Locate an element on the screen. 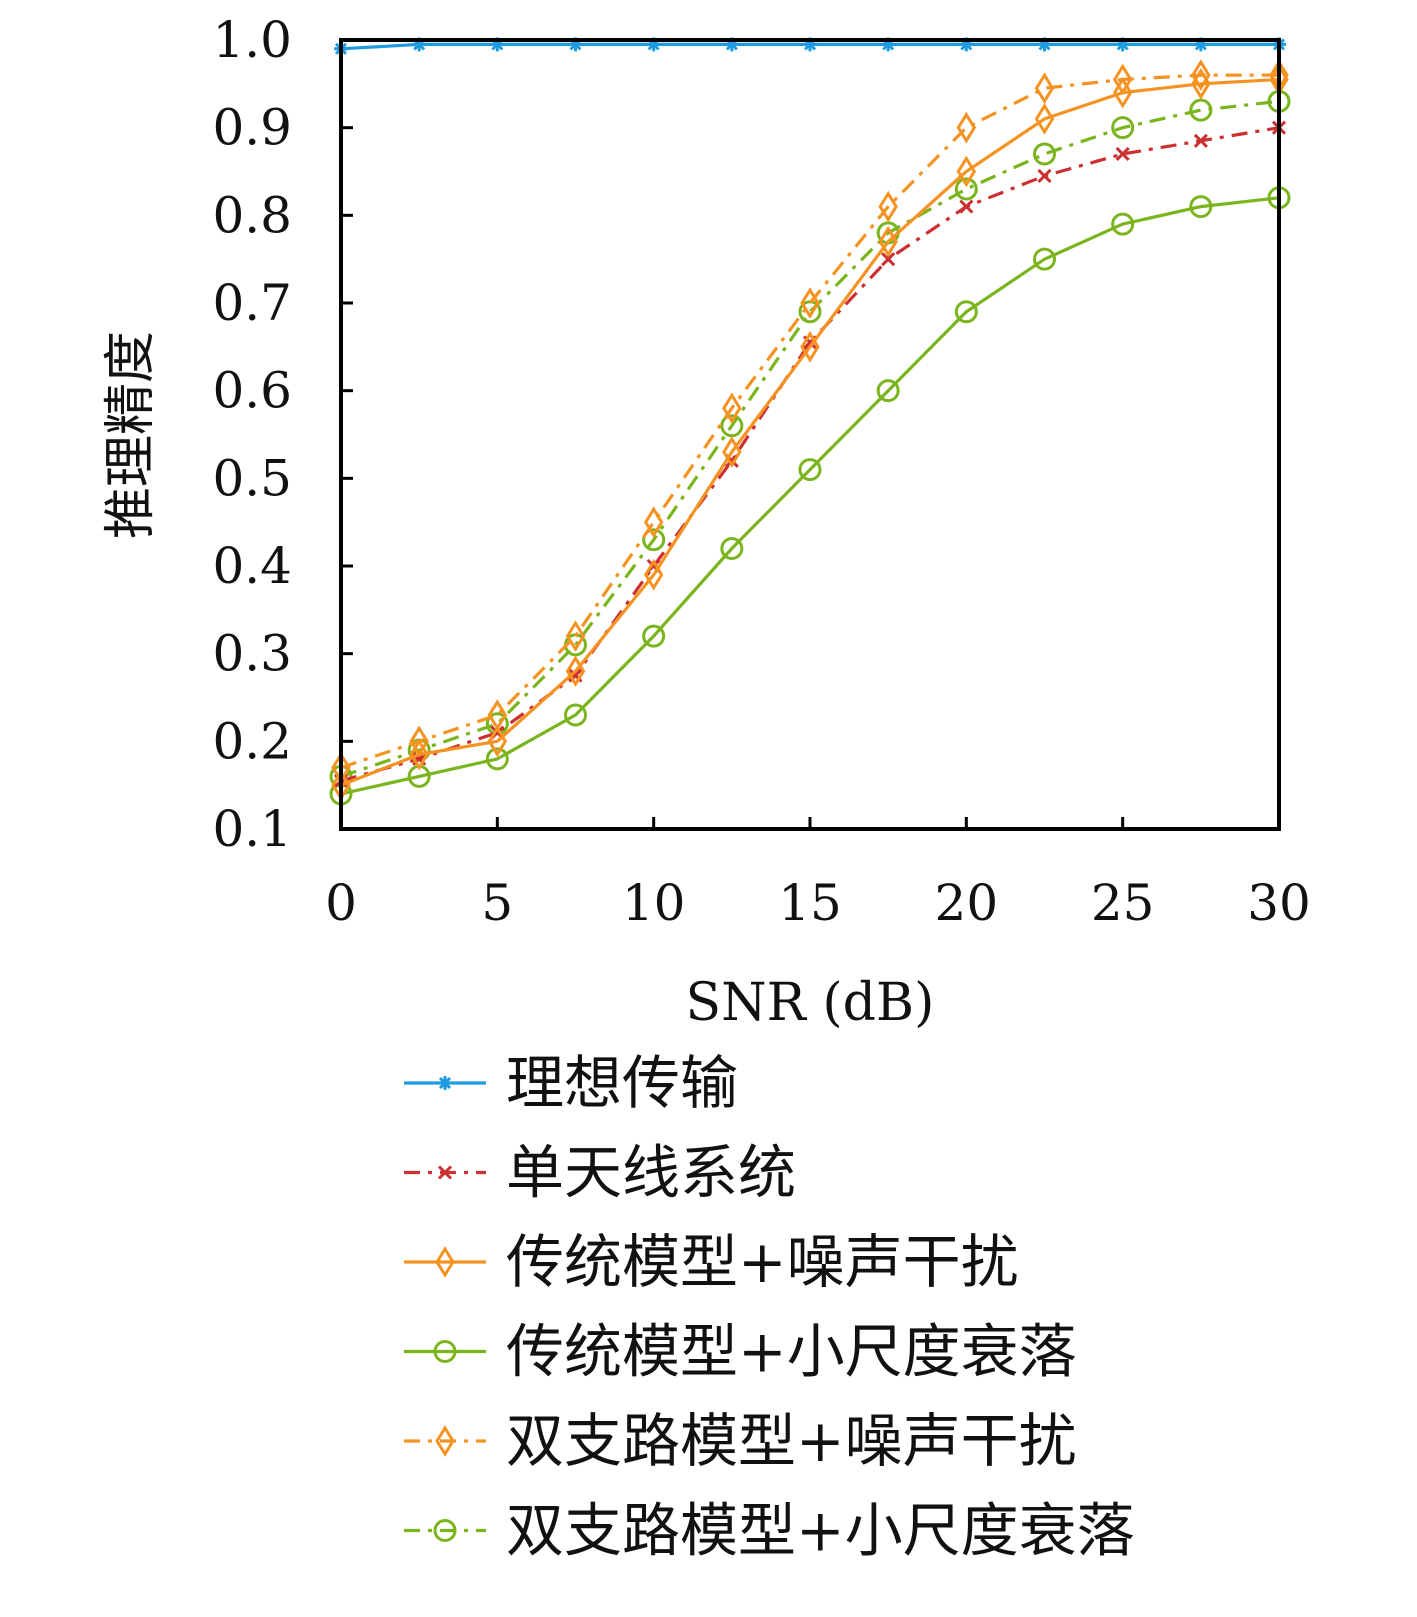 Image resolution: width=1417 pixels, height=1617 pixels. x-tick-label: 20 is located at coordinates (967, 903).